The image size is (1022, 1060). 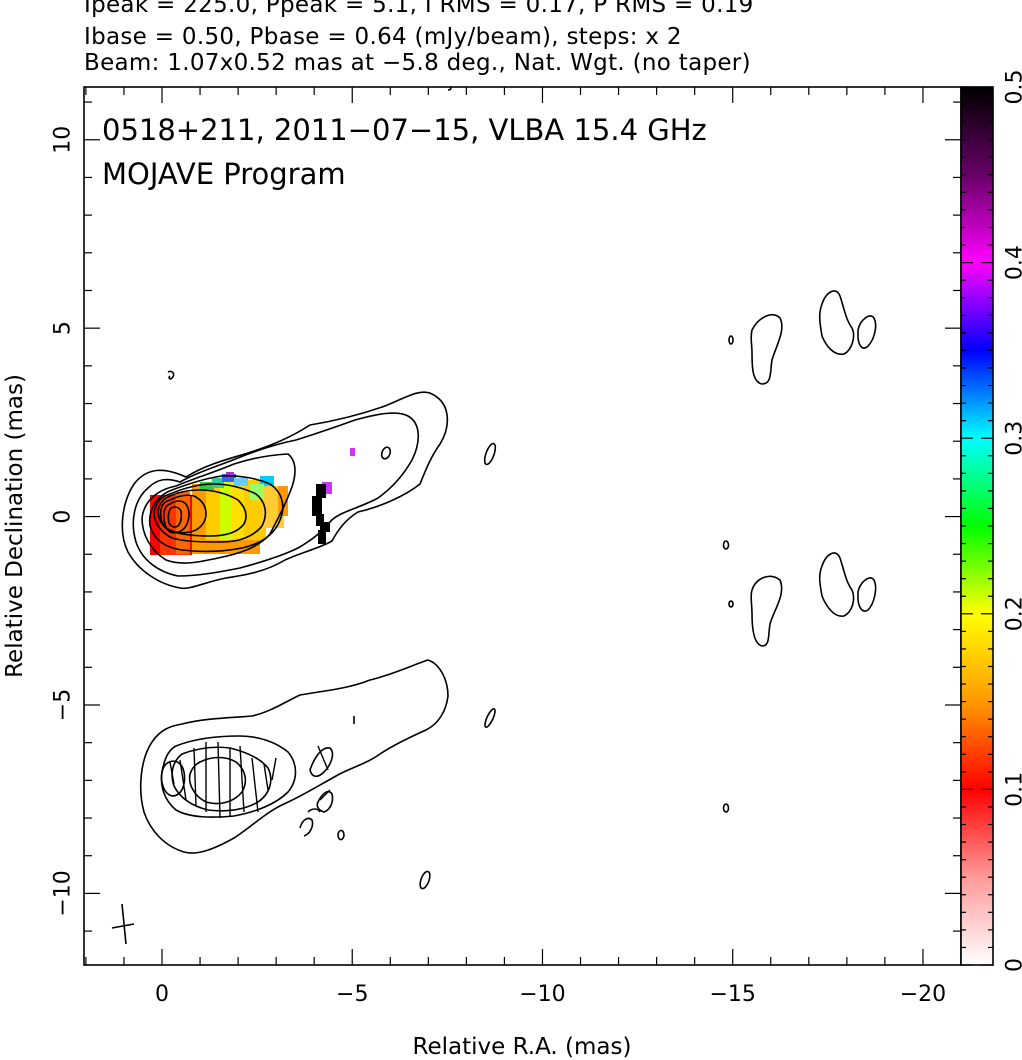 I want to click on chart-subtitle: MOJAVE Program, so click(x=224, y=174).